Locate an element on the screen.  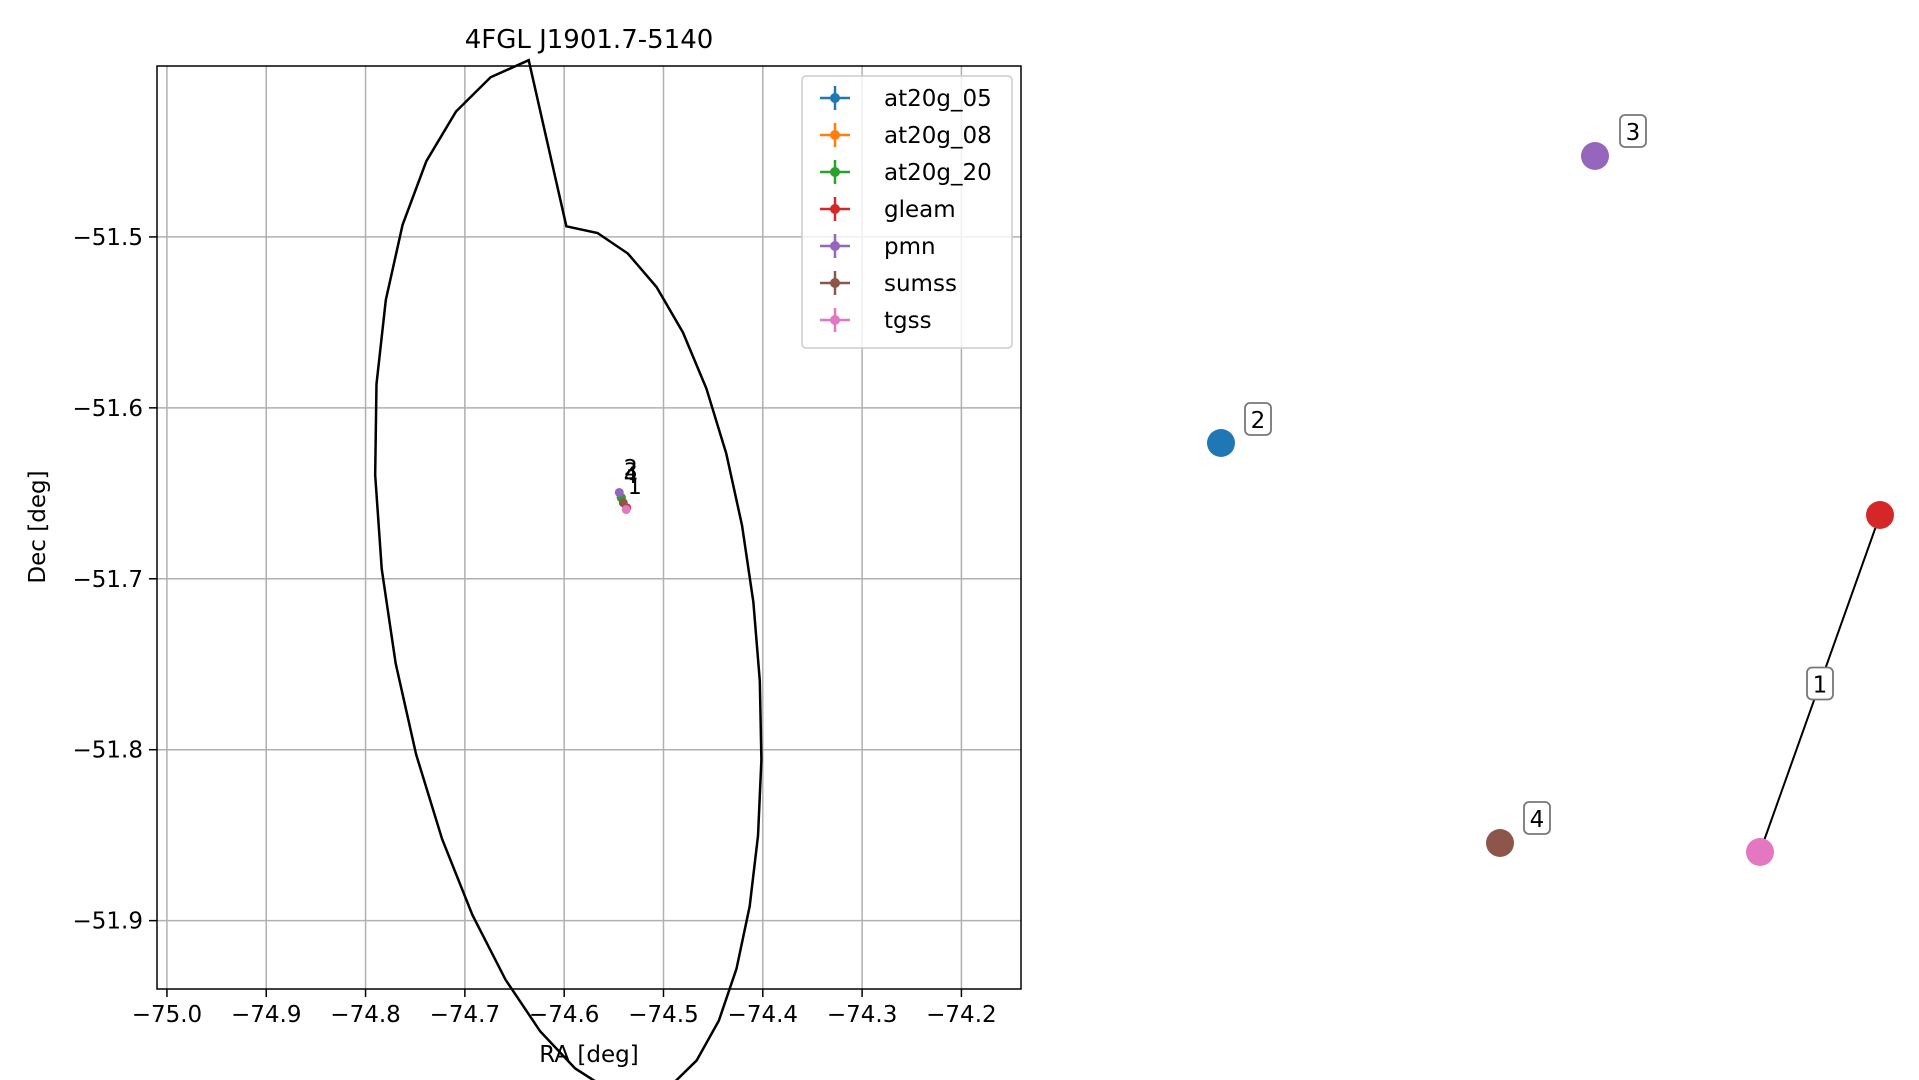
x-tick-label: −74.8 is located at coordinates (365, 1015).